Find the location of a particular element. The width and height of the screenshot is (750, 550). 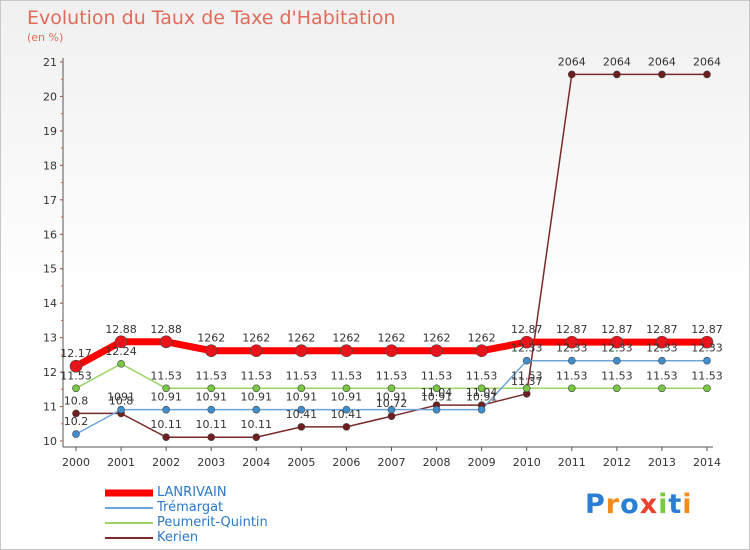

x-tick-label: 2014 is located at coordinates (707, 462).